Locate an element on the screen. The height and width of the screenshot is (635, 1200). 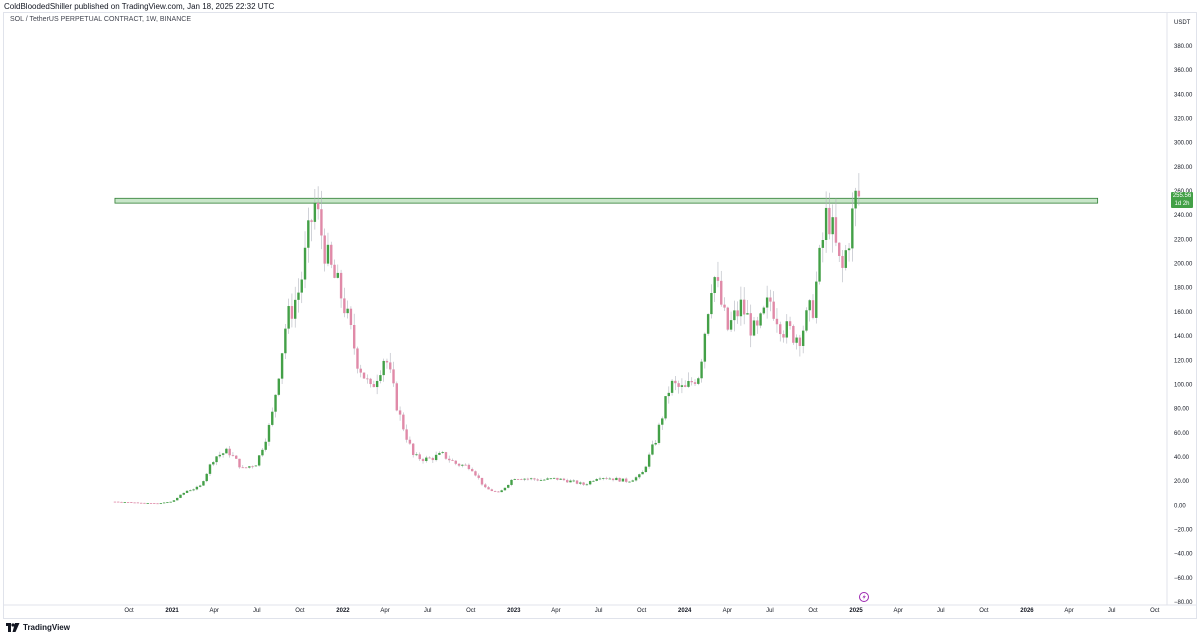
price-axis-tick-7: 240.00 is located at coordinates (1183, 216).